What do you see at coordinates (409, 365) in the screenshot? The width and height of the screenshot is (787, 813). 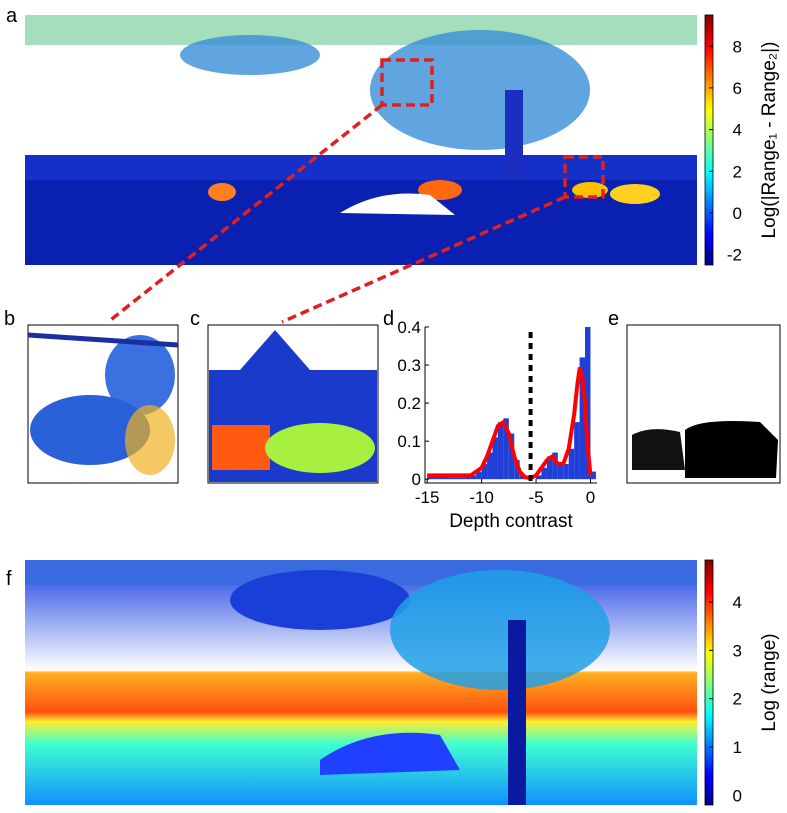 I see `y-tick-label: 0.3` at bounding box center [409, 365].